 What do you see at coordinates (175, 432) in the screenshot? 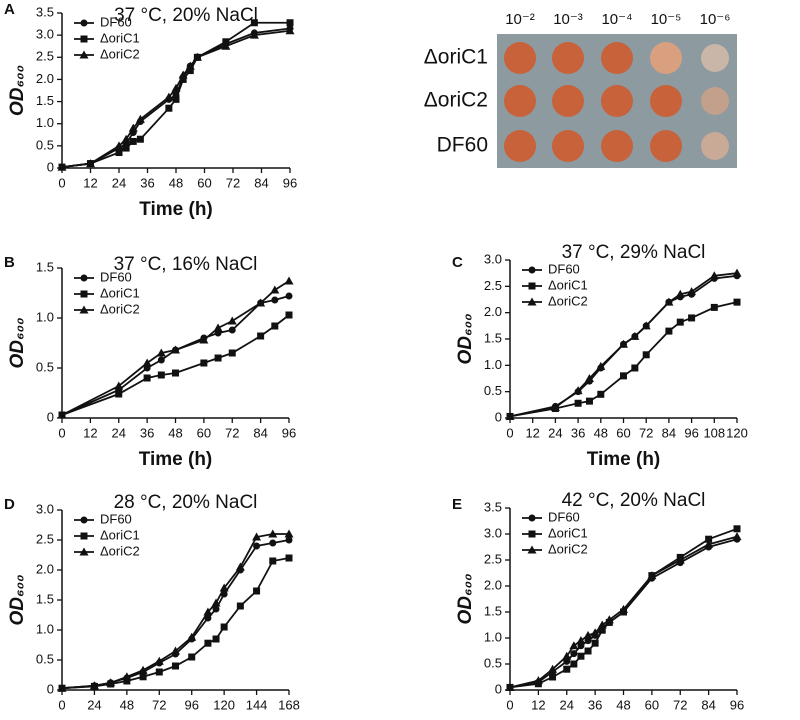
I see `x-tick-label: 48` at bounding box center [175, 432].